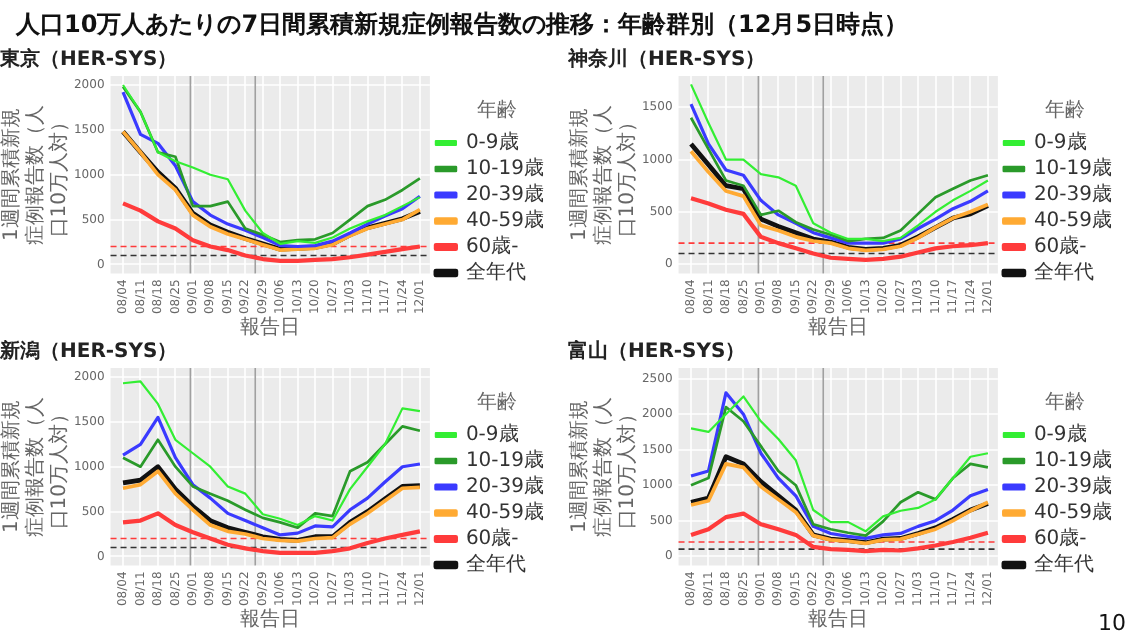 This screenshot has height=640, width=1138. Describe the element at coordinates (462, 24) in the screenshot. I see `text: 人口10万人あたりの7日間累積新規症例報告数の推移：年齢群別（12月5日時点）` at that location.